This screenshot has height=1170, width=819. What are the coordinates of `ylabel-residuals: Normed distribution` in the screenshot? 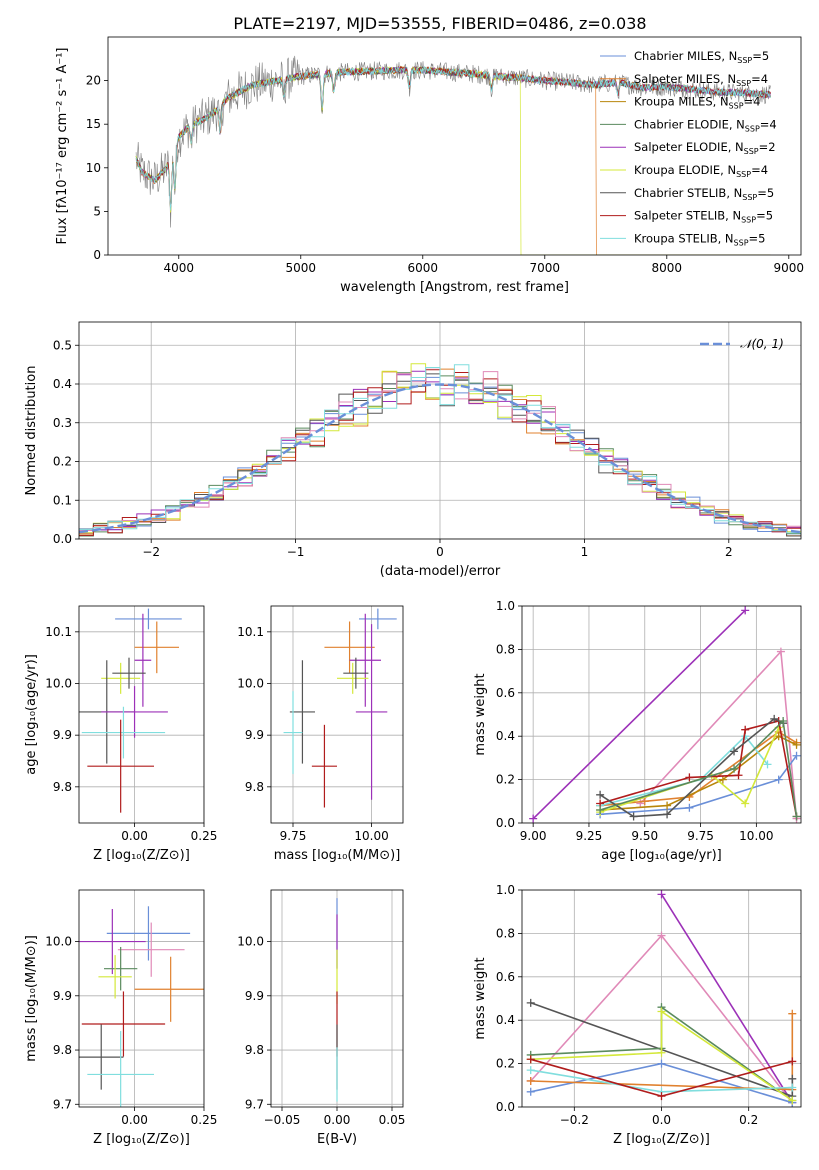 It's located at (31, 431).